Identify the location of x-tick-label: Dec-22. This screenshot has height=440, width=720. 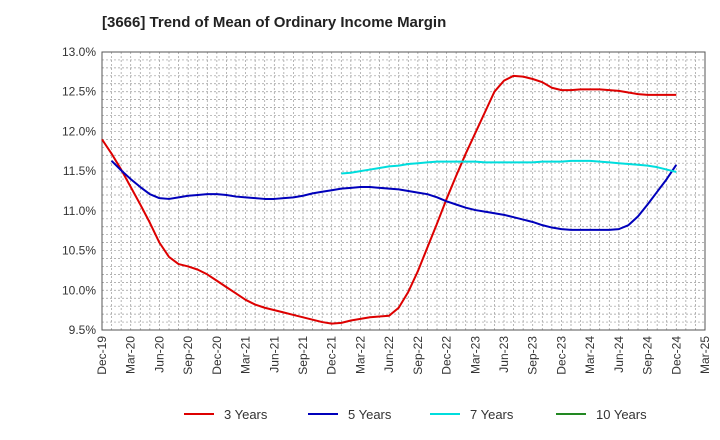
(447, 355).